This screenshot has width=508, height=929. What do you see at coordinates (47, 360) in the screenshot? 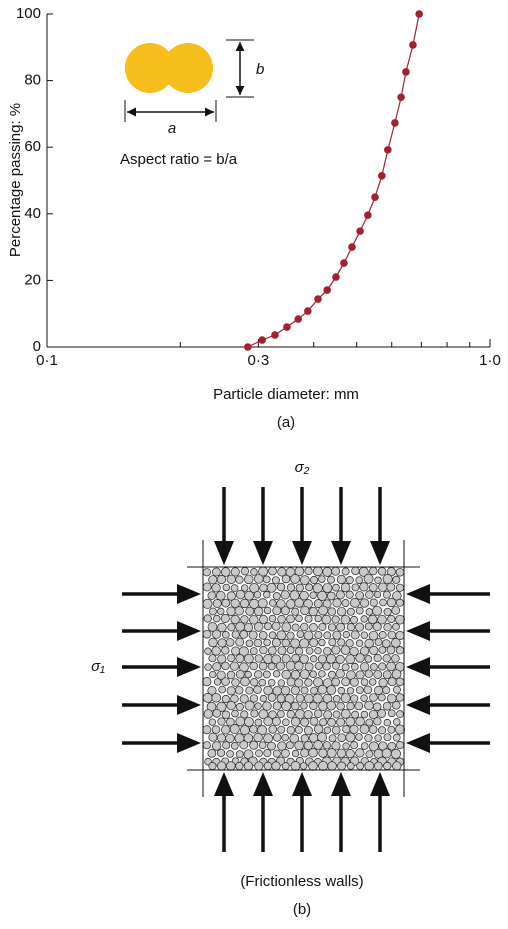
I see `x-tick-label: 0·1` at bounding box center [47, 360].